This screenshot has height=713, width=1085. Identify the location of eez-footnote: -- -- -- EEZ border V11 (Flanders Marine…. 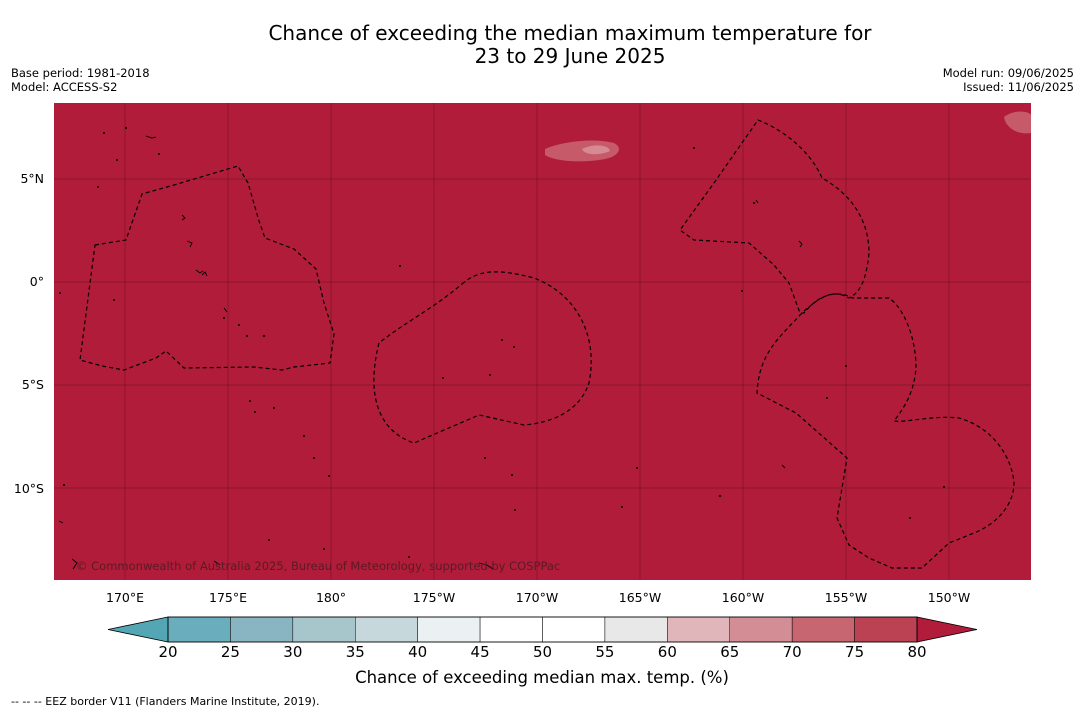
(165, 701).